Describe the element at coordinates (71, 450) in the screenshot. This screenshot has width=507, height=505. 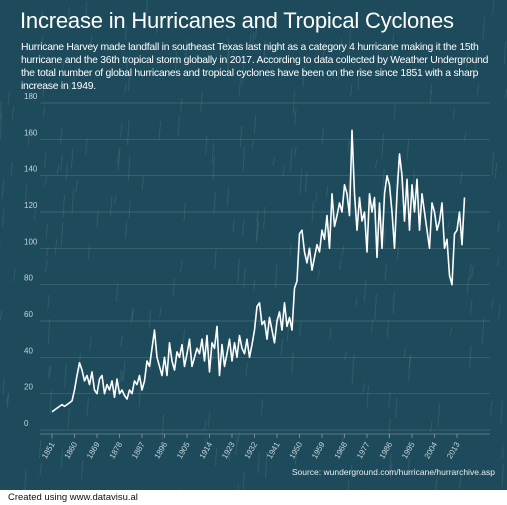
I see `x-tick-label: 1860` at that location.